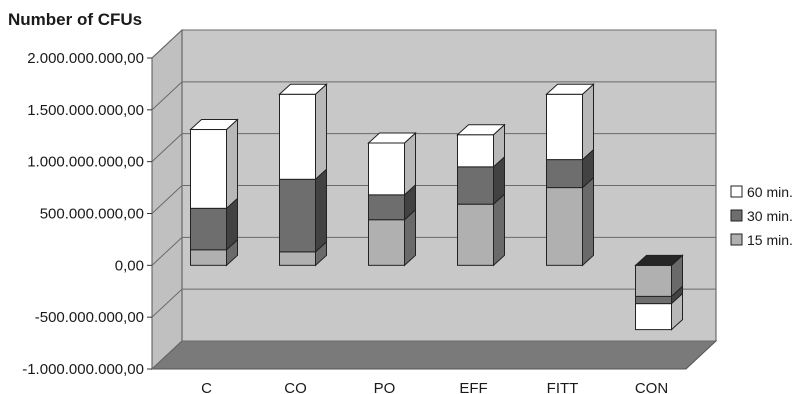 This screenshot has width=801, height=394. What do you see at coordinates (83, 369) in the screenshot?
I see `y-tick-label: -1.000.000.000,00` at bounding box center [83, 369].